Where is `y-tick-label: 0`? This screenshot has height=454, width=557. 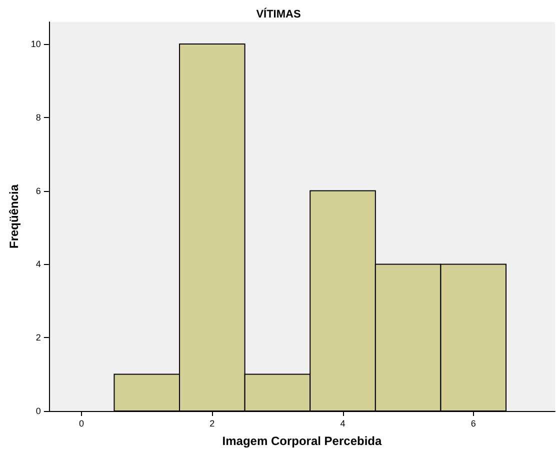 y-tick-label: 0 is located at coordinates (38, 411).